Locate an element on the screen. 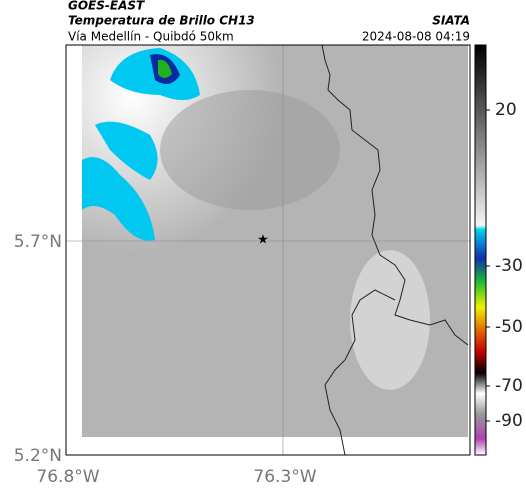  lon-label: 76.8°W is located at coordinates (67, 477).